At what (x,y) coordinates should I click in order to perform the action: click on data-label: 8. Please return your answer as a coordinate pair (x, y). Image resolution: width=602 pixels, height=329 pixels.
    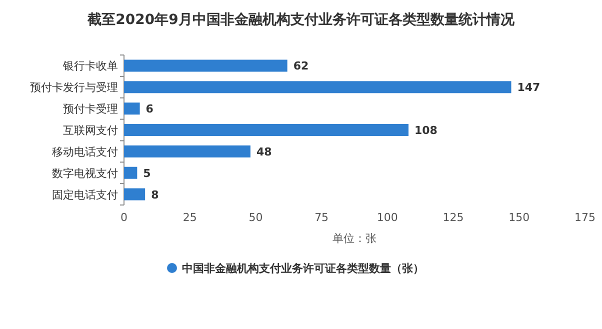
    Looking at the image, I should click on (155, 195).